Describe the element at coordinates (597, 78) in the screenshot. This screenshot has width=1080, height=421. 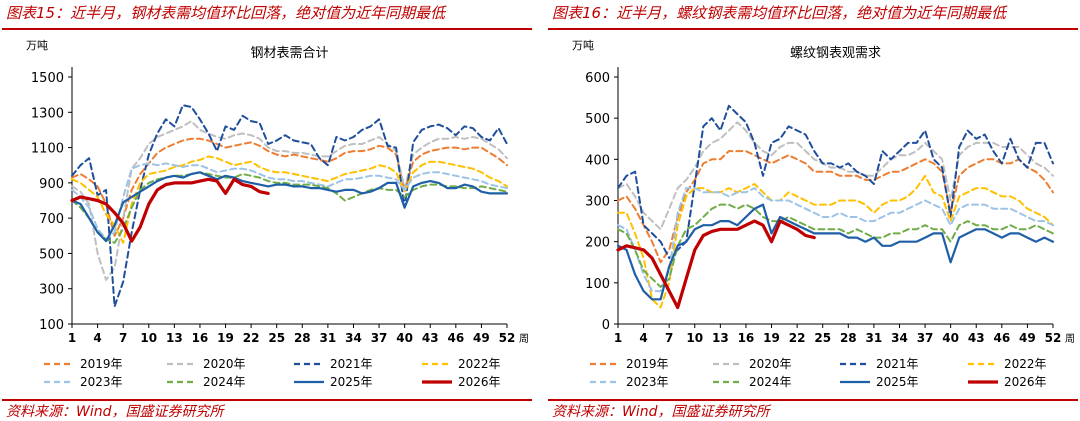
I see `y-tick-label: 600` at that location.